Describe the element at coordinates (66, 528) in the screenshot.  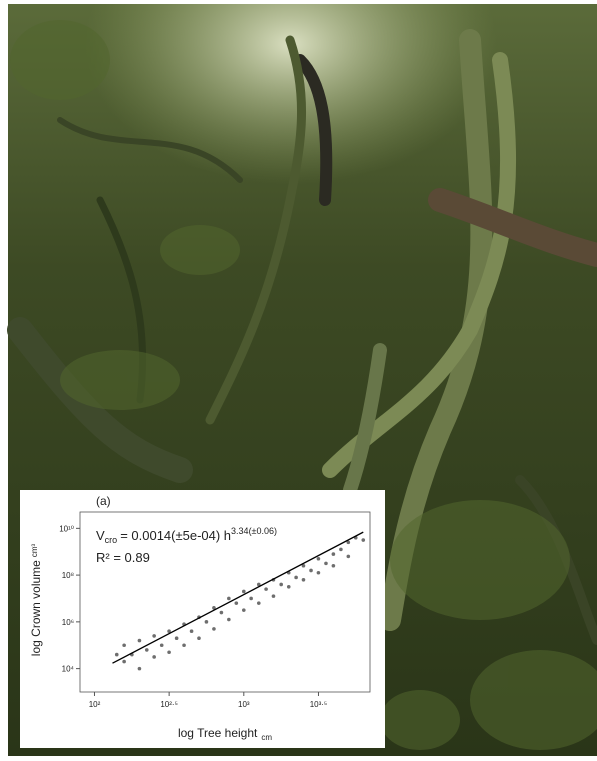
I see `y-tick-label: 10¹⁰` at that location.